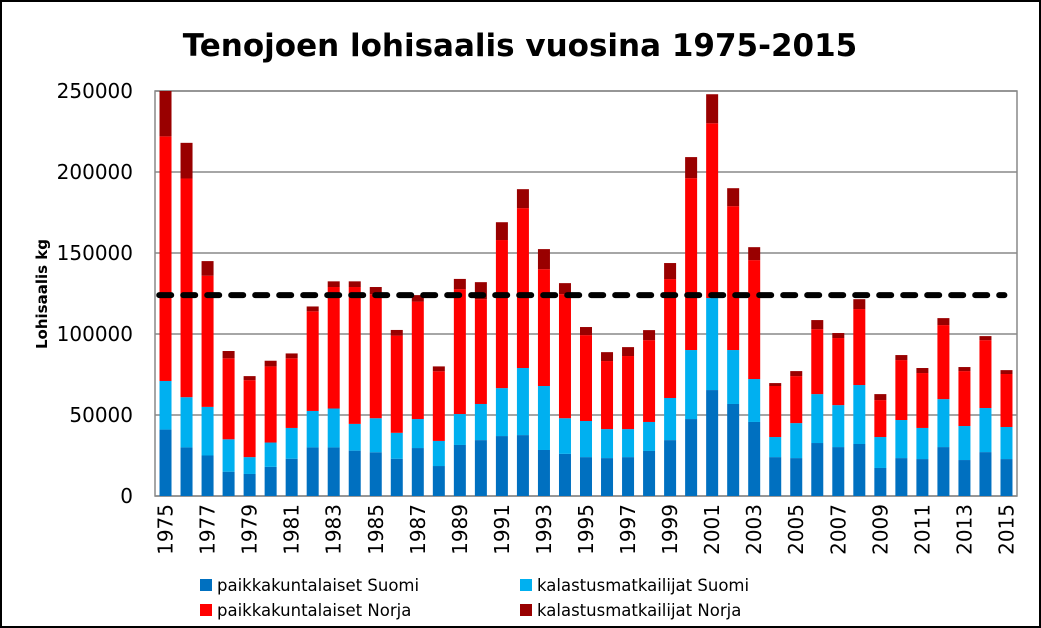  What do you see at coordinates (643, 585) in the screenshot?
I see `legend-label: kalastusmatkailijat Suomi` at bounding box center [643, 585].